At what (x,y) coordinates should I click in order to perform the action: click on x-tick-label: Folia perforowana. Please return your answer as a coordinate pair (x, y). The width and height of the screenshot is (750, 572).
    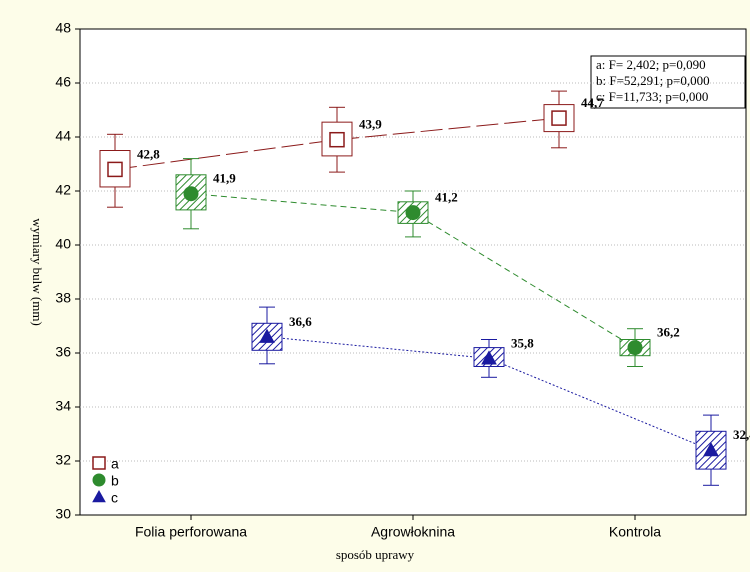
    Looking at the image, I should click on (191, 532).